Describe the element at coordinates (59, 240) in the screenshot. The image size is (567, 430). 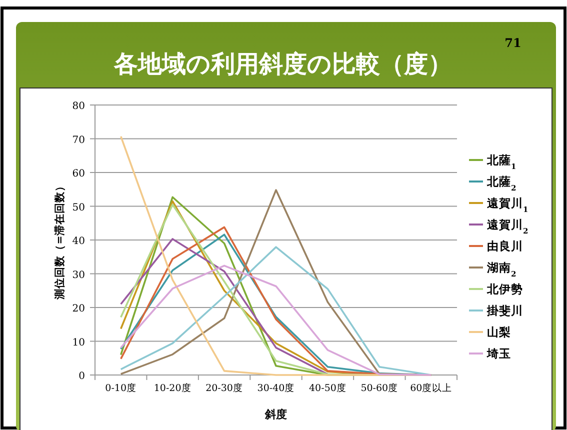
I see `y-axis-title: 測位回数（=滞在回数）` at that location.